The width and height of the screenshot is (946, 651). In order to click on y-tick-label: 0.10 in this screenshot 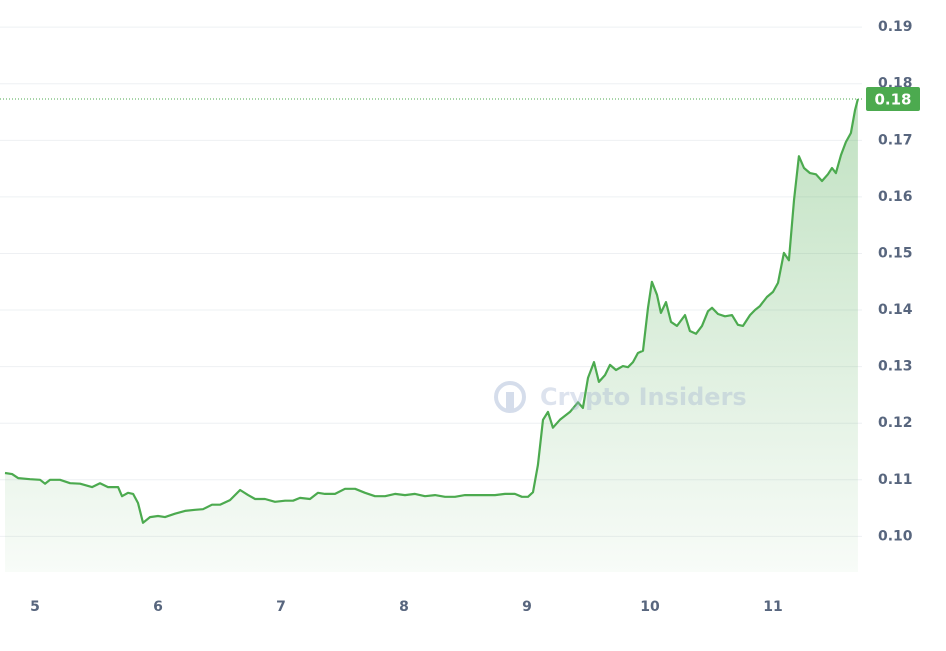, I will do `click(895, 536)`.